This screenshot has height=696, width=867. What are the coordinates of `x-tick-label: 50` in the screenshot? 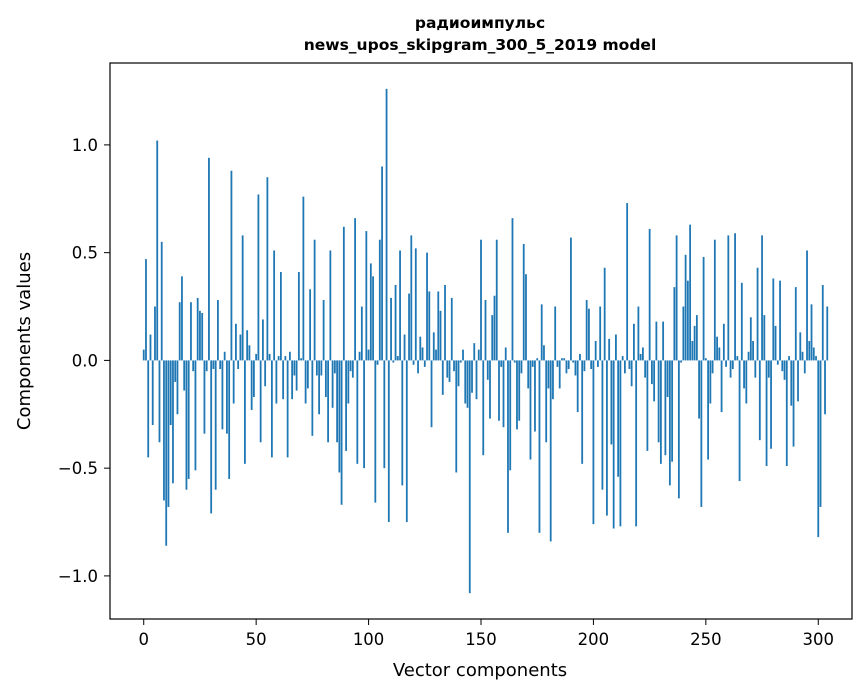 It's located at (256, 639).